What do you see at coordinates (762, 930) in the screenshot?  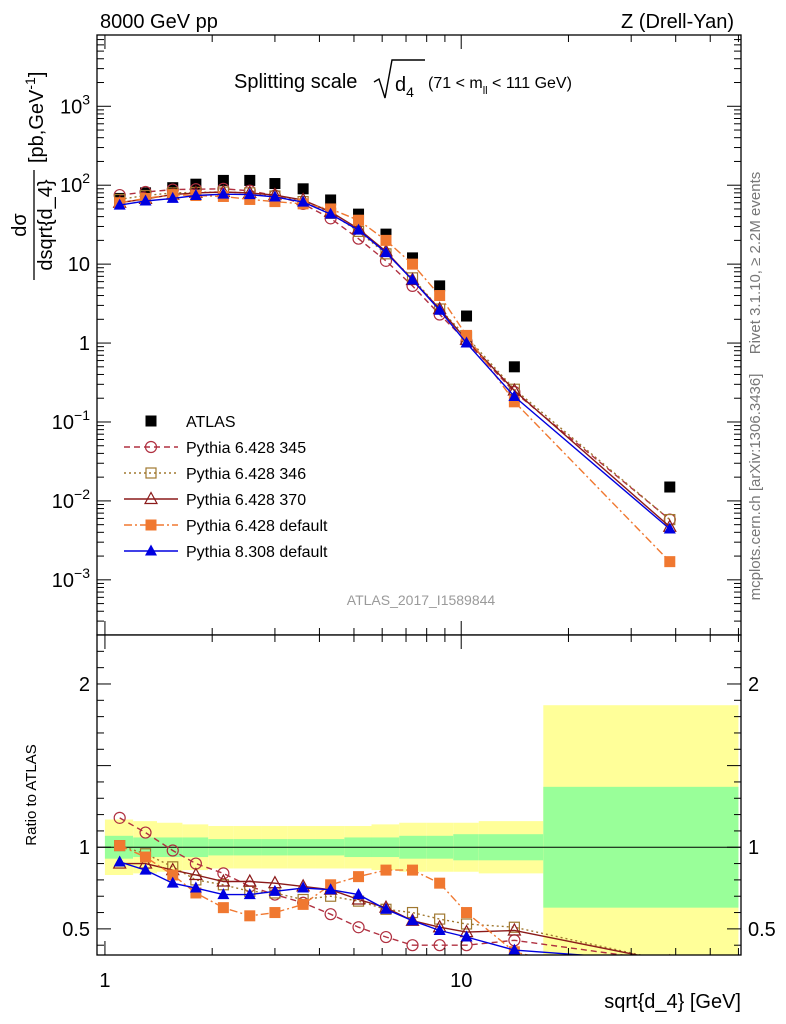 I see `y-tick-label-right: 0.5` at bounding box center [762, 930].